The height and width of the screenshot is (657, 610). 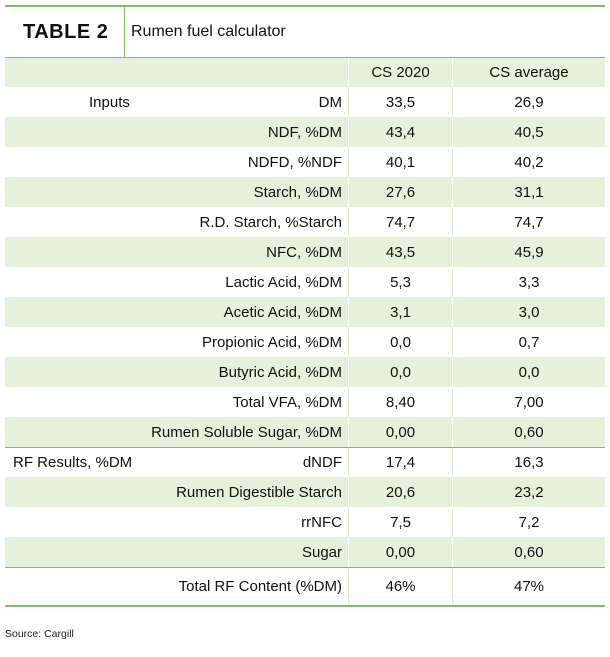 I want to click on table-row: rrNFC 7,5 7,2, so click(x=305, y=522).